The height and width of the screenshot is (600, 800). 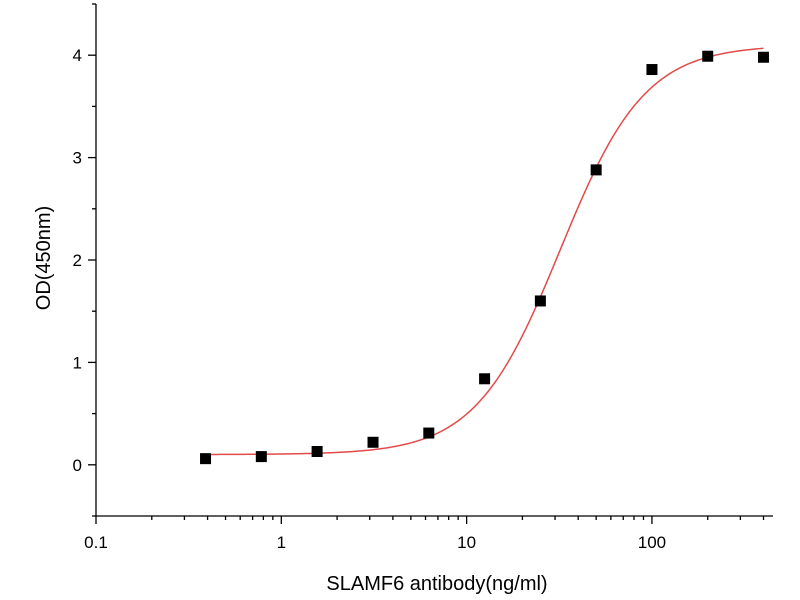 What do you see at coordinates (652, 542) in the screenshot?
I see `x-tick-label: 100` at bounding box center [652, 542].